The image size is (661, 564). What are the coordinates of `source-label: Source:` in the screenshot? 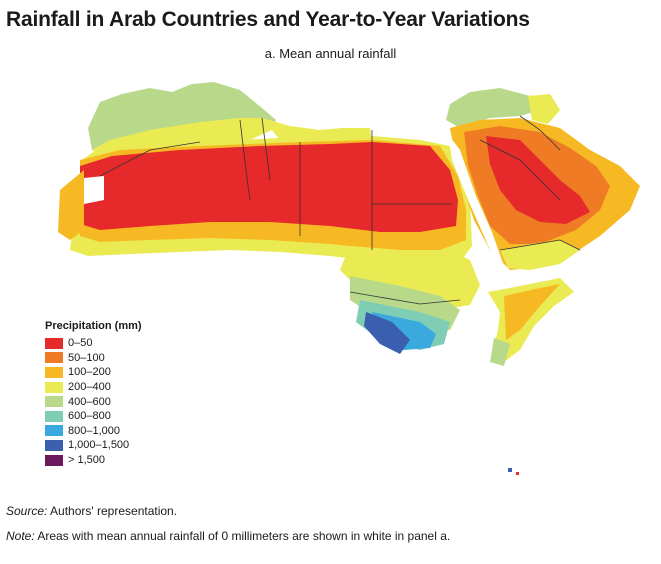 It's located at (27, 511).